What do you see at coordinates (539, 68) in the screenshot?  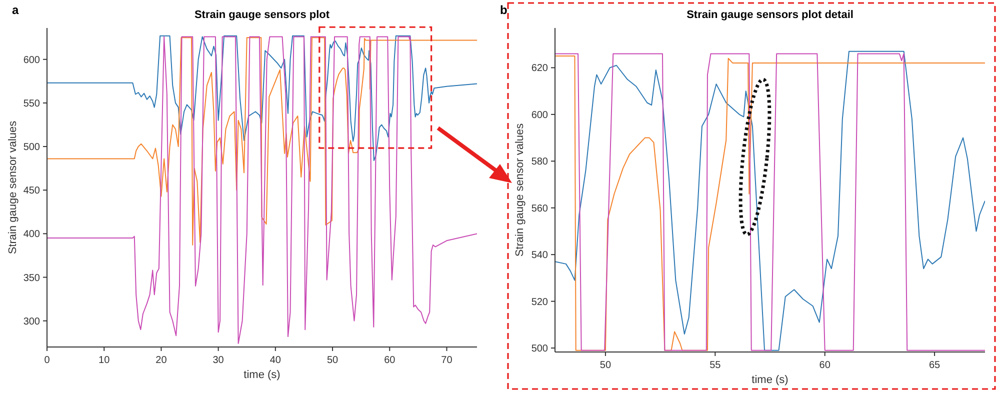 I see `y-tick-label: 620` at bounding box center [539, 68].